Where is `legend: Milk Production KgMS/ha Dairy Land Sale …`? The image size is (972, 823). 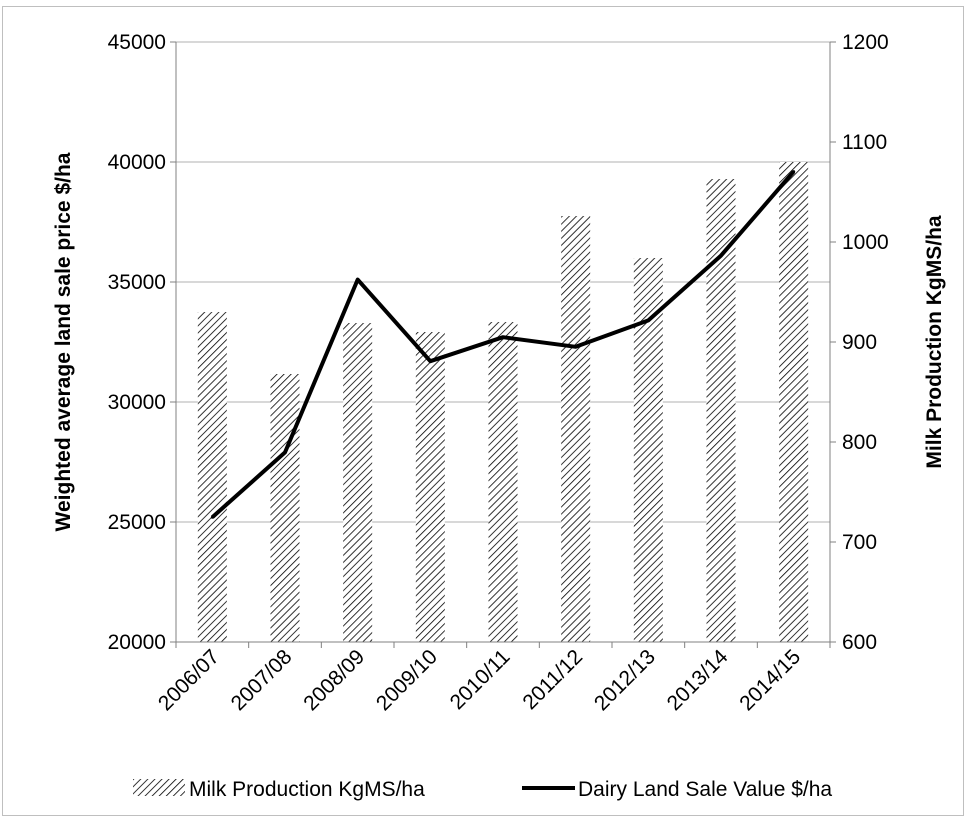
legend: Milk Production KgMS/ha Dairy Land Sale … is located at coordinates (482, 789).